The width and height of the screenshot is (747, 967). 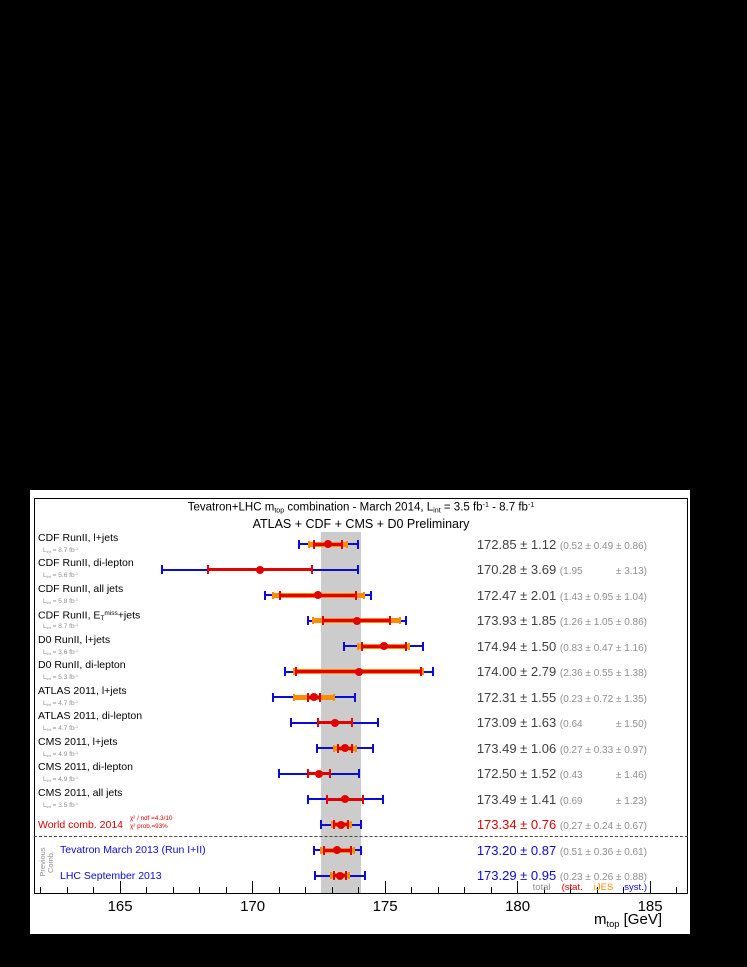 What do you see at coordinates (518, 748) in the screenshot?
I see `measurement-value-main: 173.49 ± 1.06` at bounding box center [518, 748].